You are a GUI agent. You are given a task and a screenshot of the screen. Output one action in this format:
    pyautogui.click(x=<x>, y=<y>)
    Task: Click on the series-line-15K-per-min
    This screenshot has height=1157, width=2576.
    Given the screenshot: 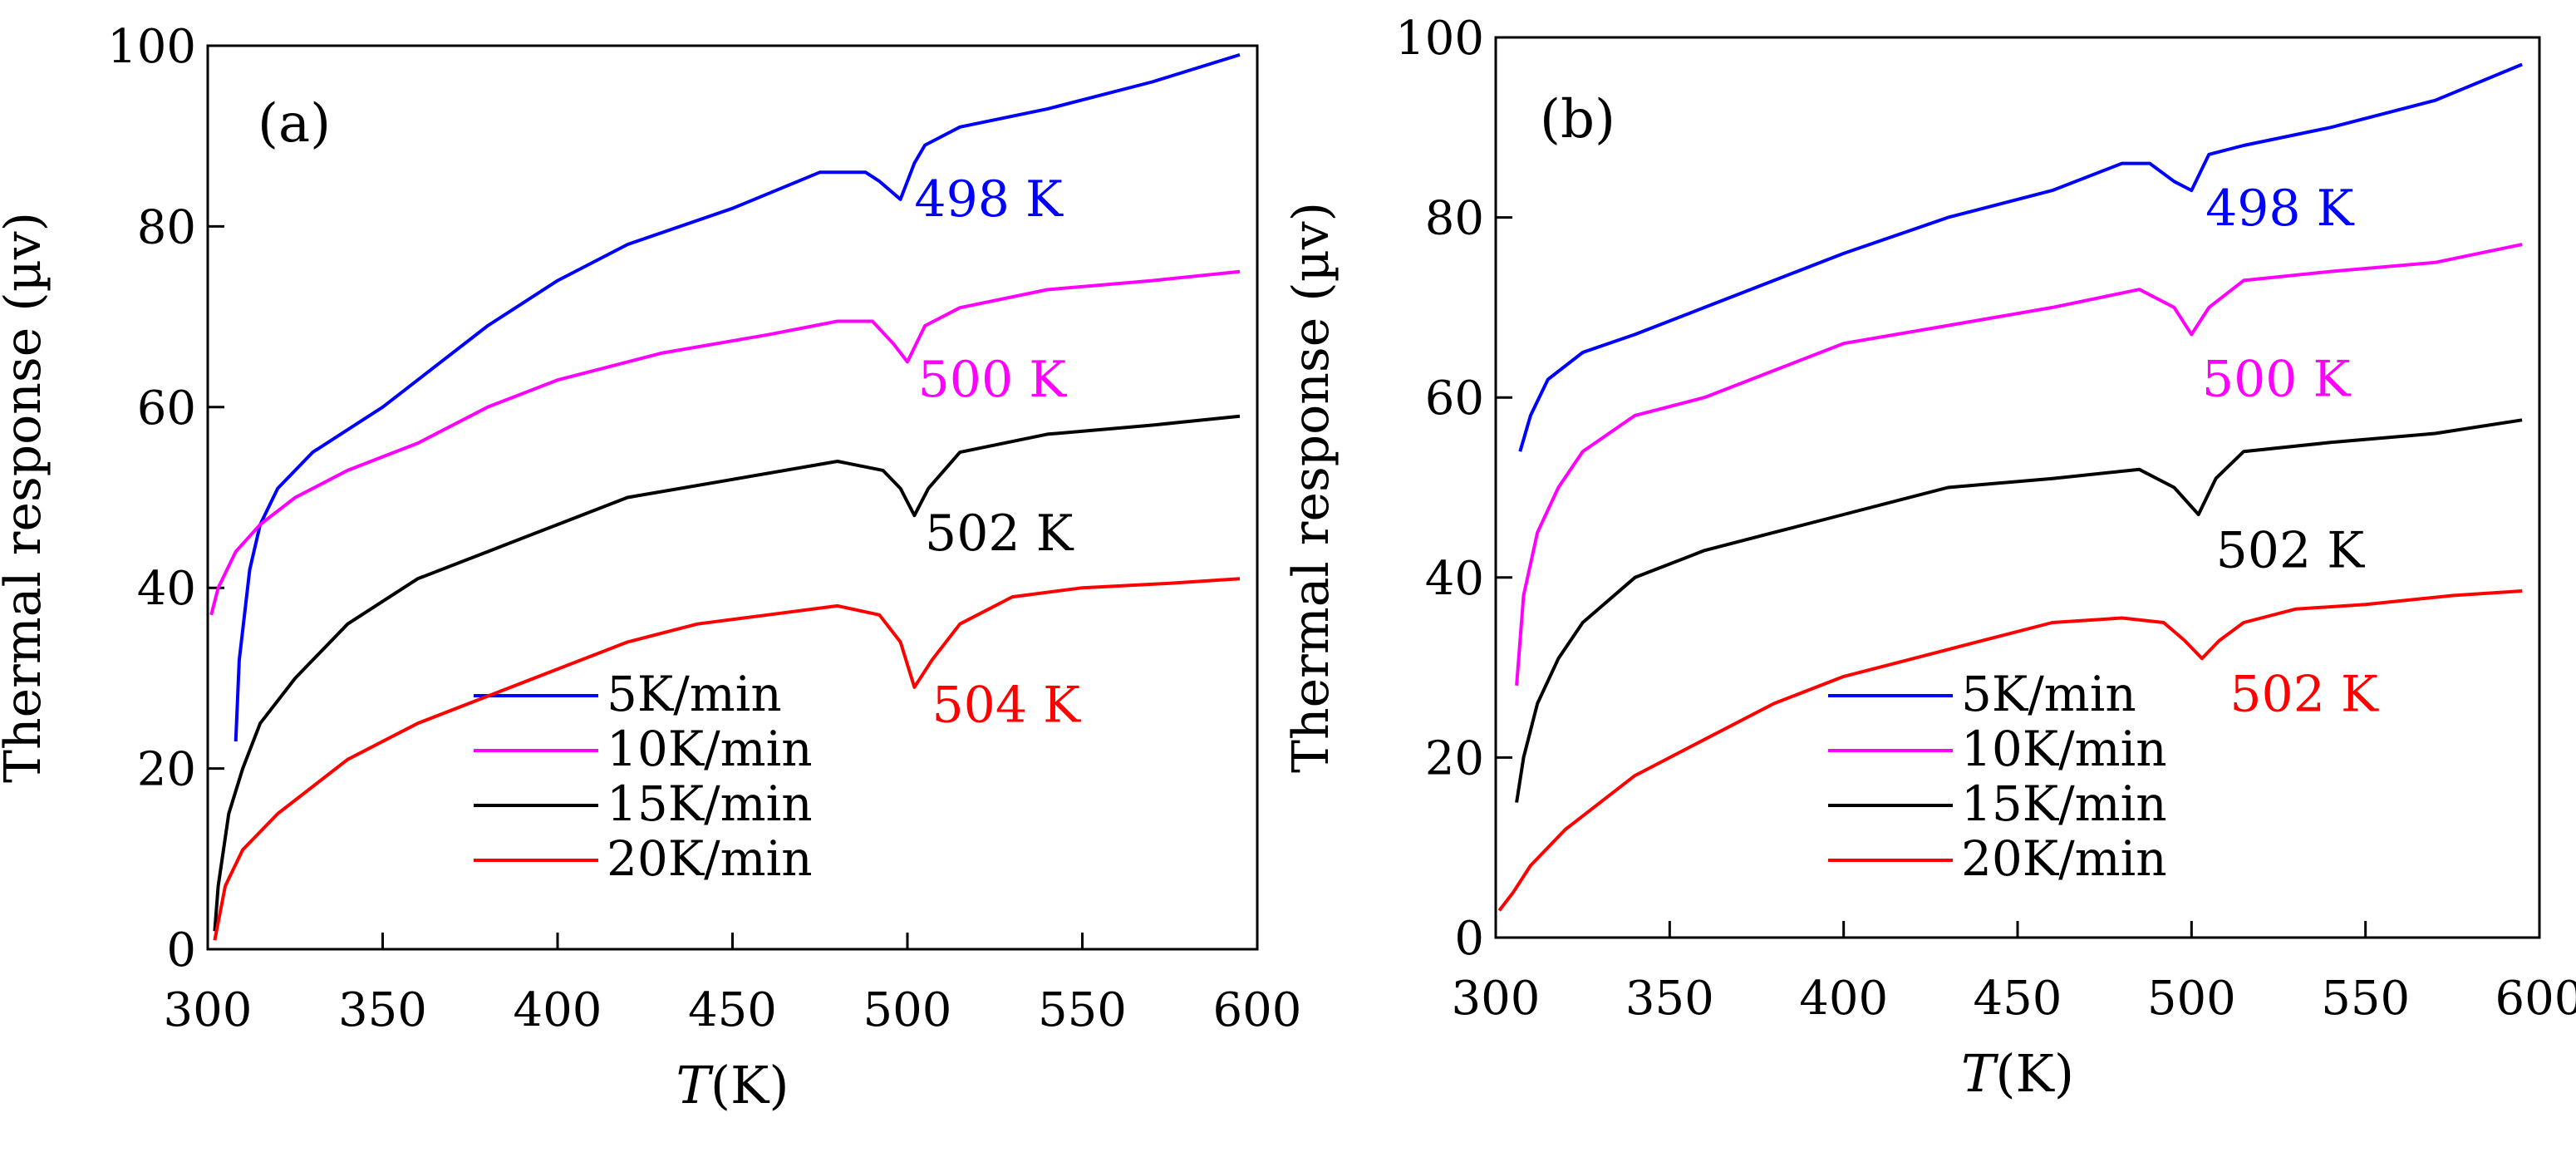 What is the action you would take?
    pyautogui.click(x=2019, y=610)
    